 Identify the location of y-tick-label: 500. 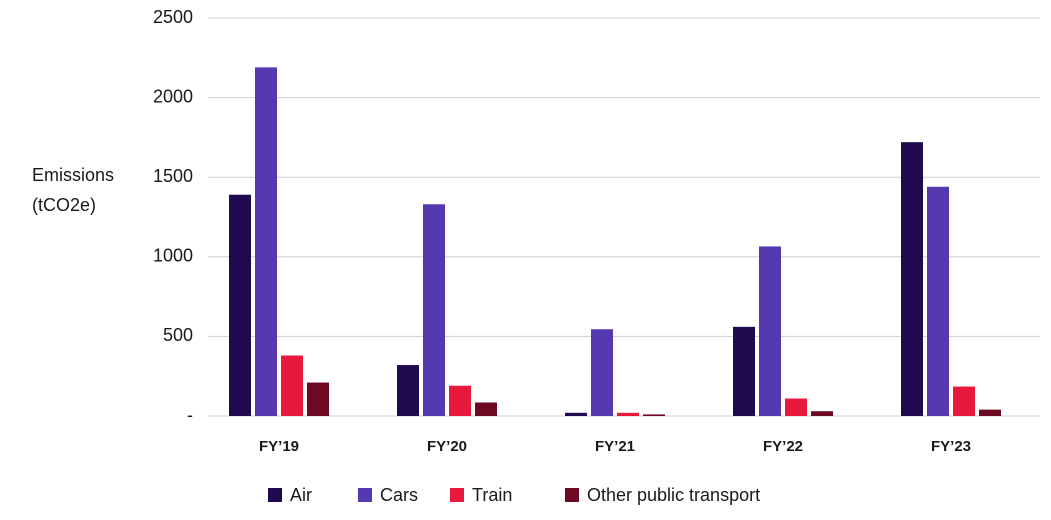
(178, 335).